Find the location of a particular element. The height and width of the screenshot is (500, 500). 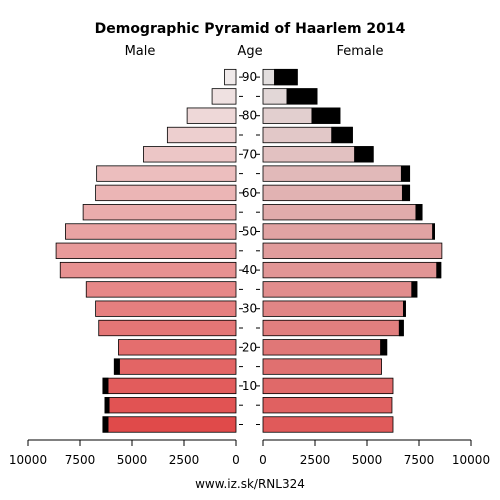

female-x-tick-label: 5000 is located at coordinates (367, 460).